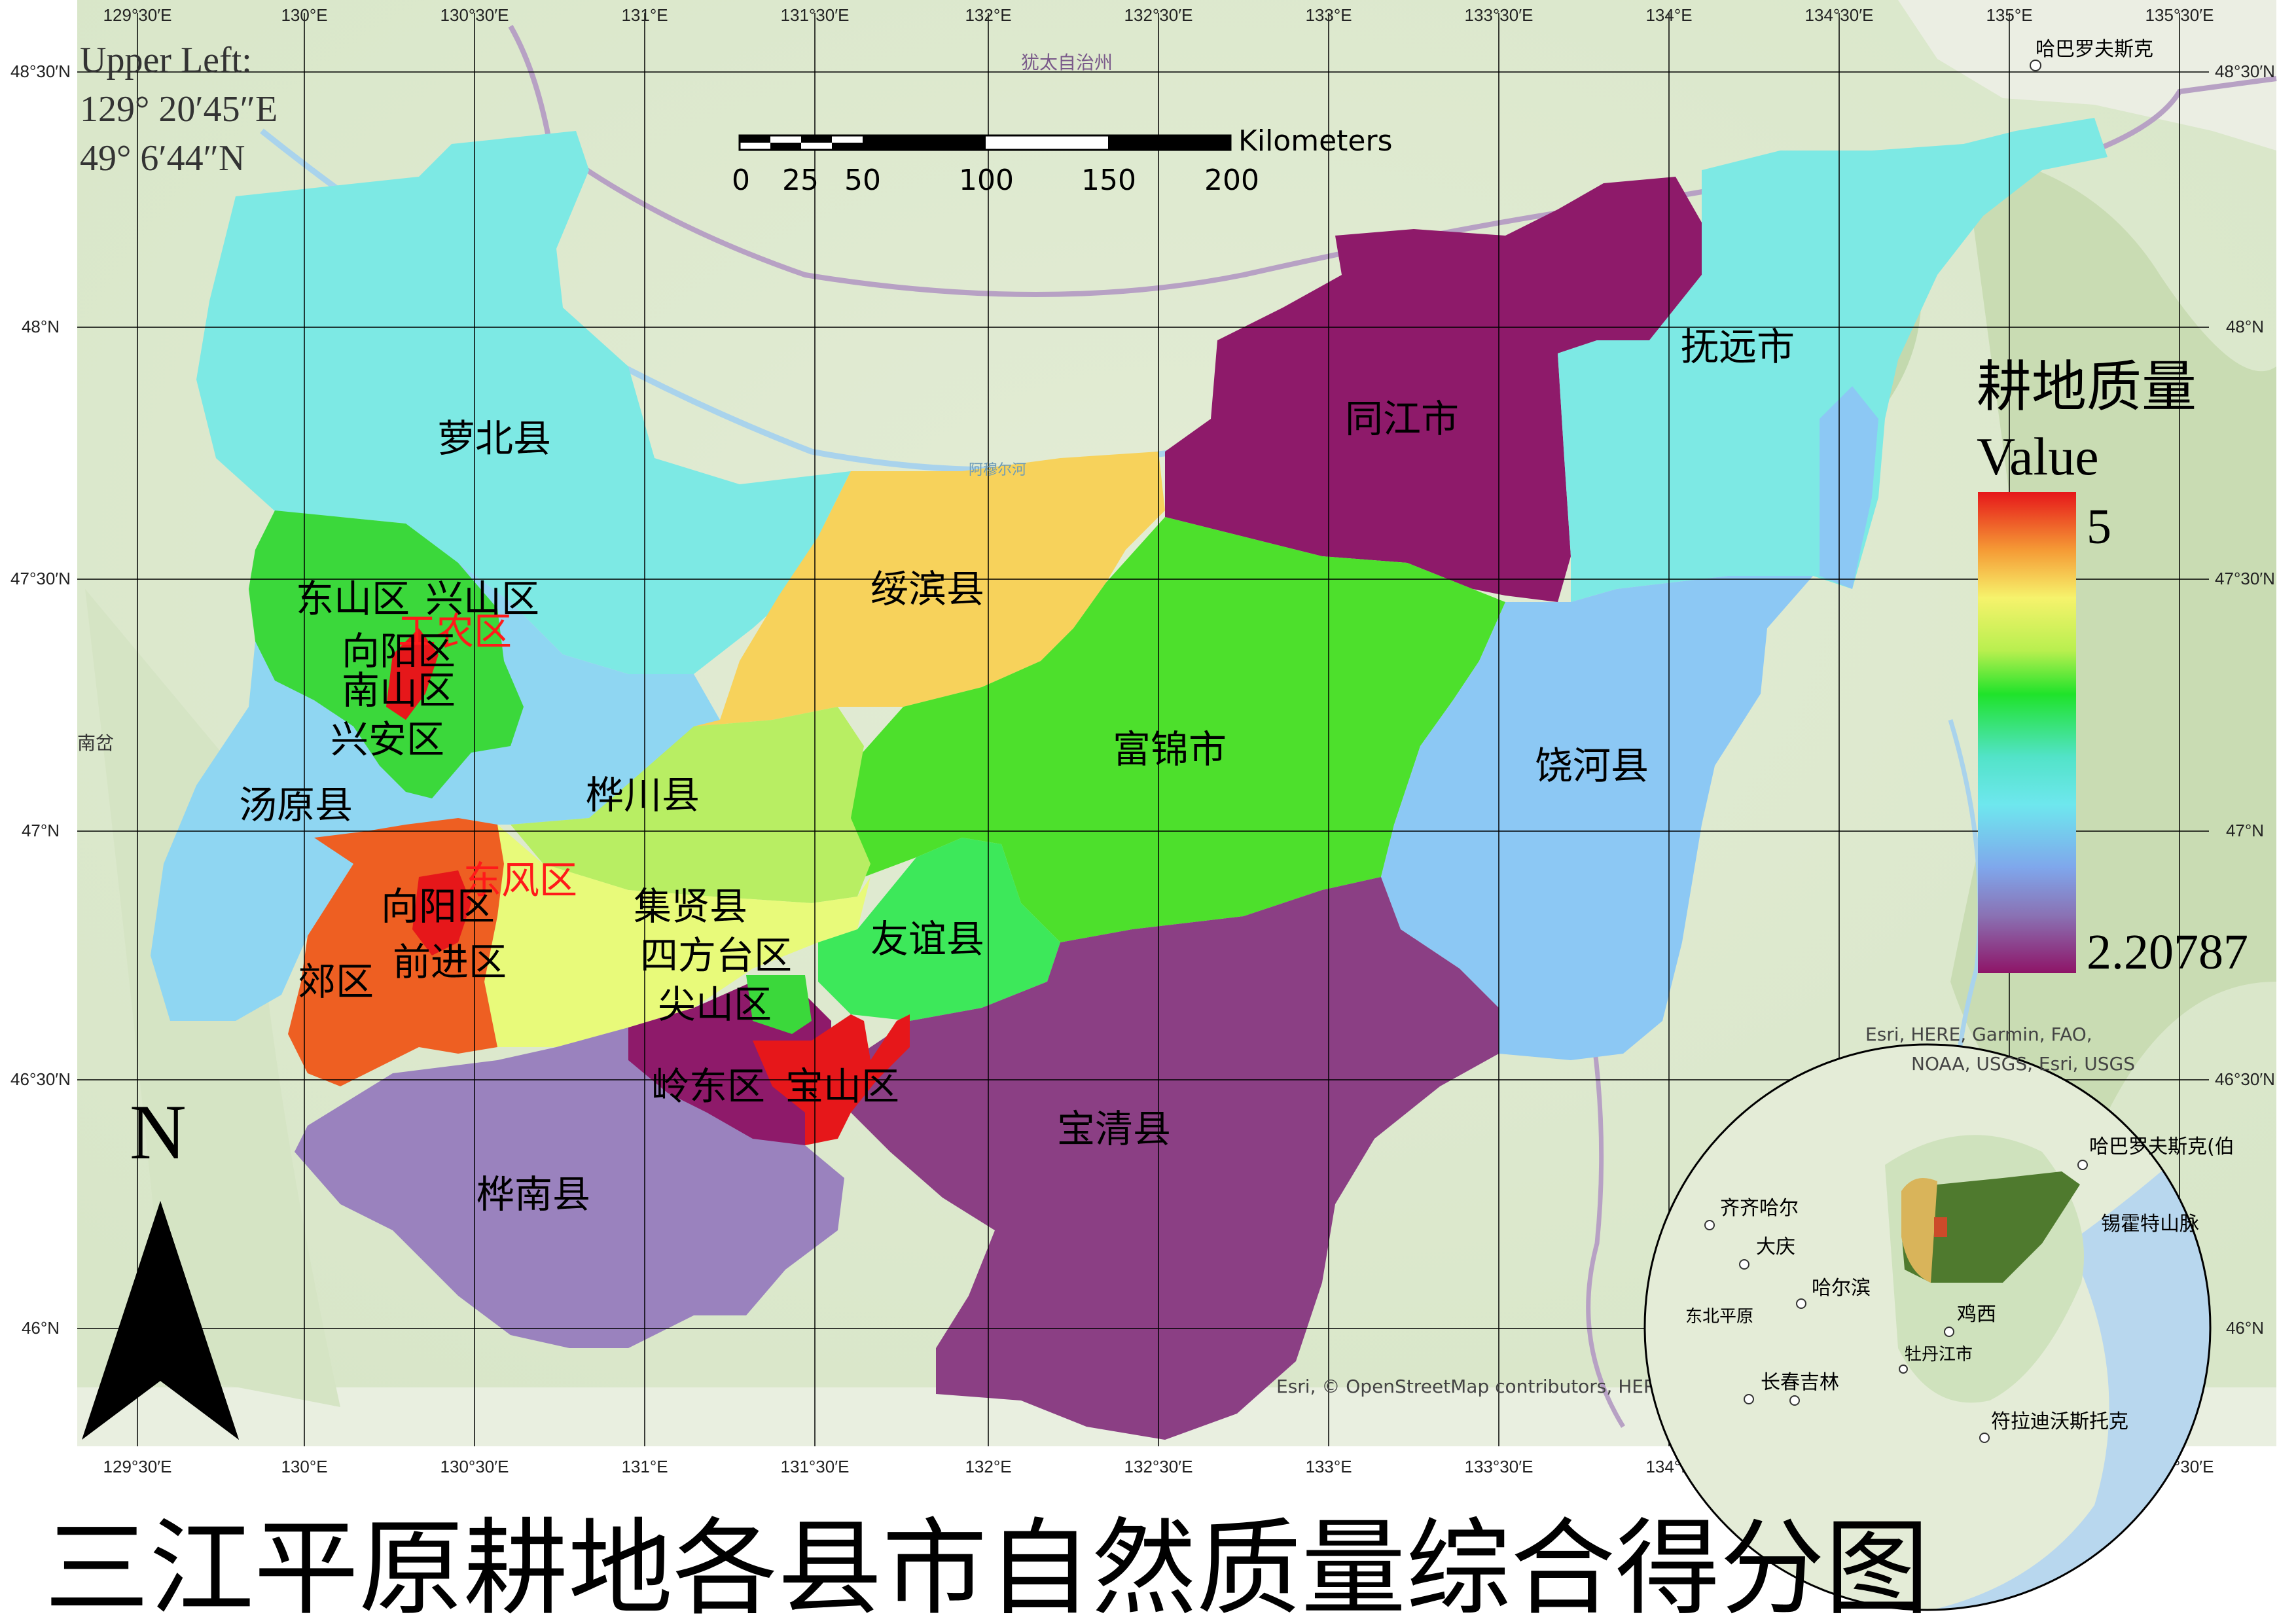  What do you see at coordinates (2099, 526) in the screenshot?
I see `legend-max: 5` at bounding box center [2099, 526].